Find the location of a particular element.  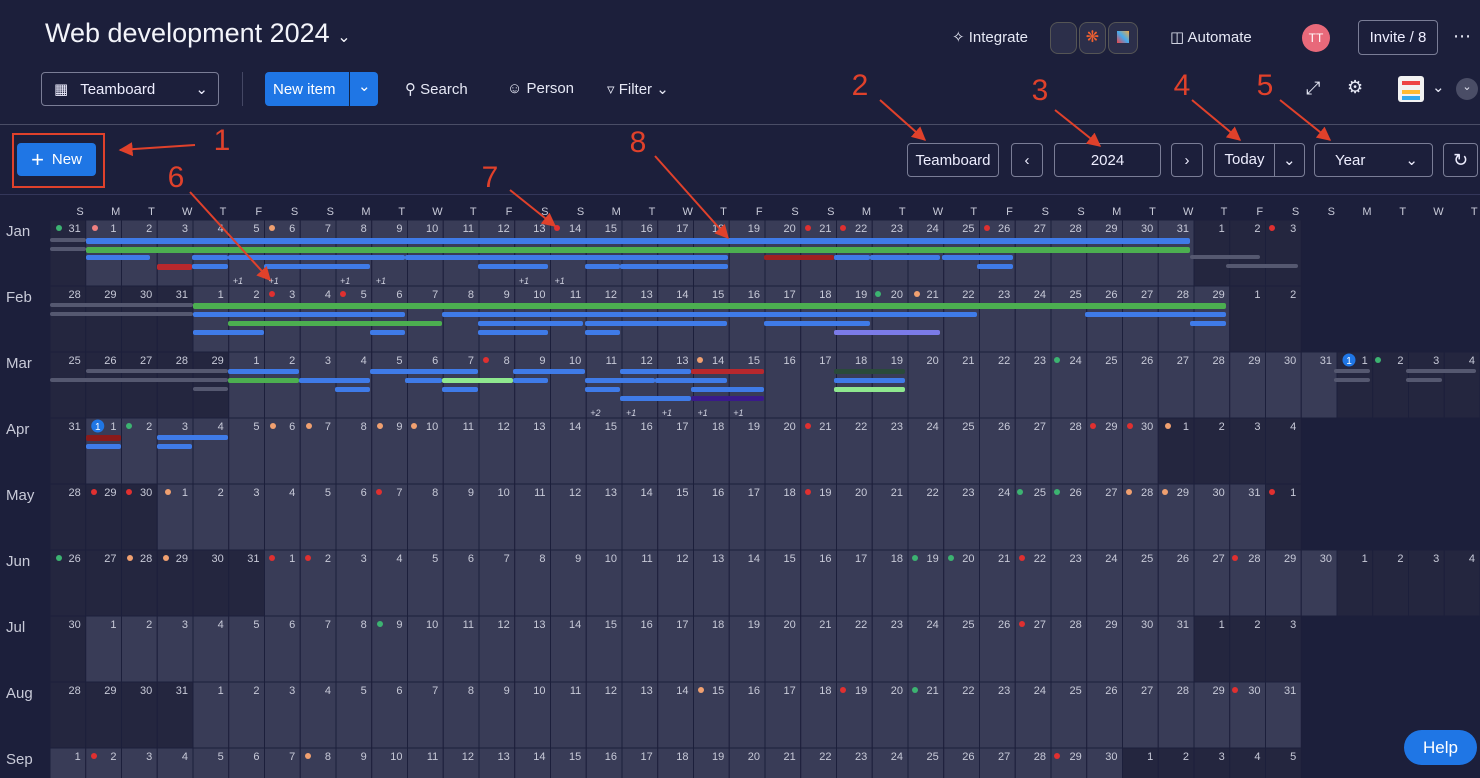

app-chevron: ⌄ is located at coordinates (1438, 87).